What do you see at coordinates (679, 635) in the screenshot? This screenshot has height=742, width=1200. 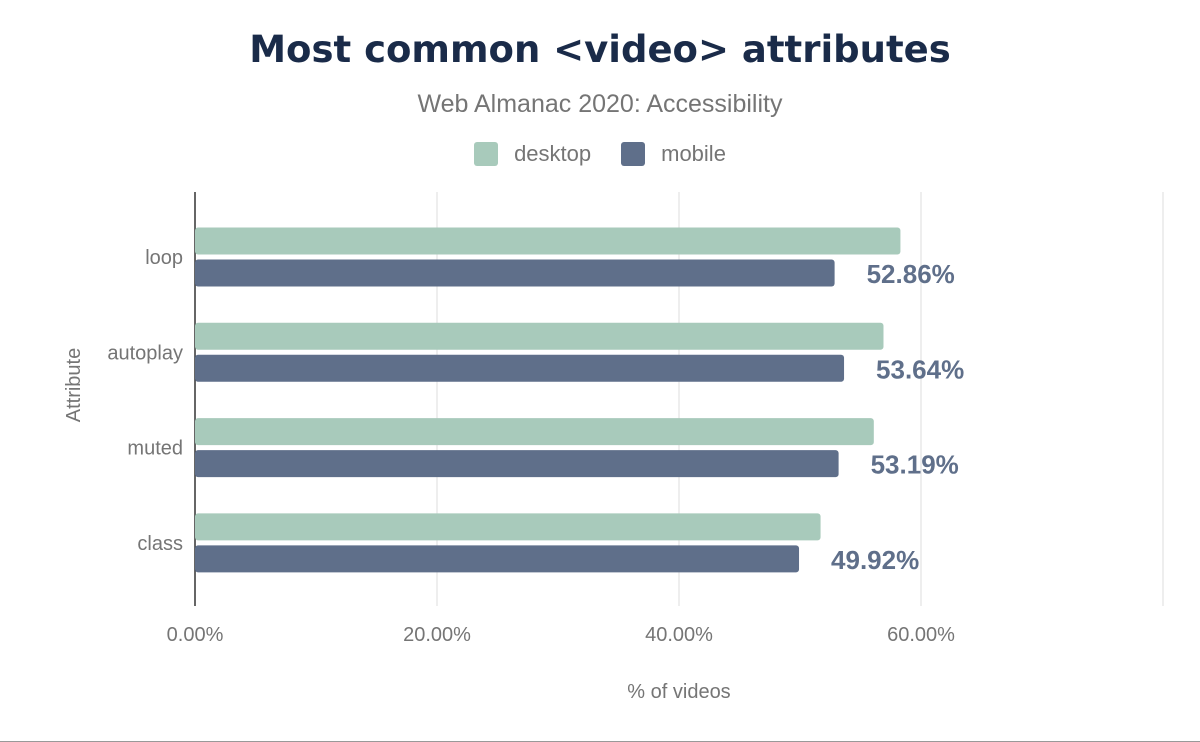 I see `x-tick-label: 40.00%` at bounding box center [679, 635].